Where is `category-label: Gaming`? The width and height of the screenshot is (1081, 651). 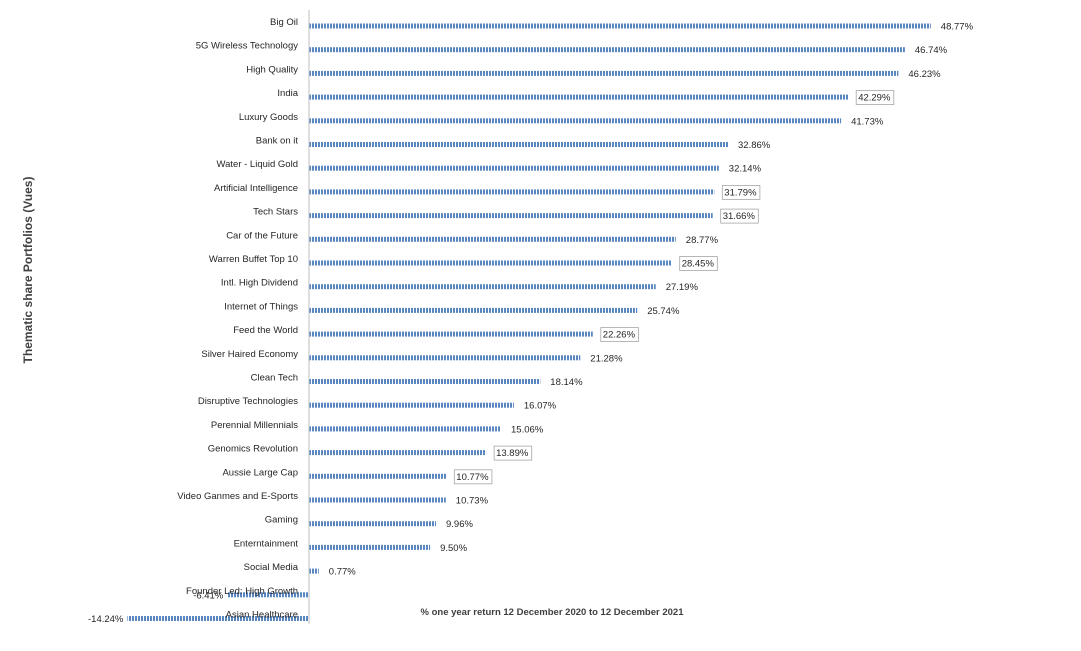
category-label: Gaming is located at coordinates (281, 520).